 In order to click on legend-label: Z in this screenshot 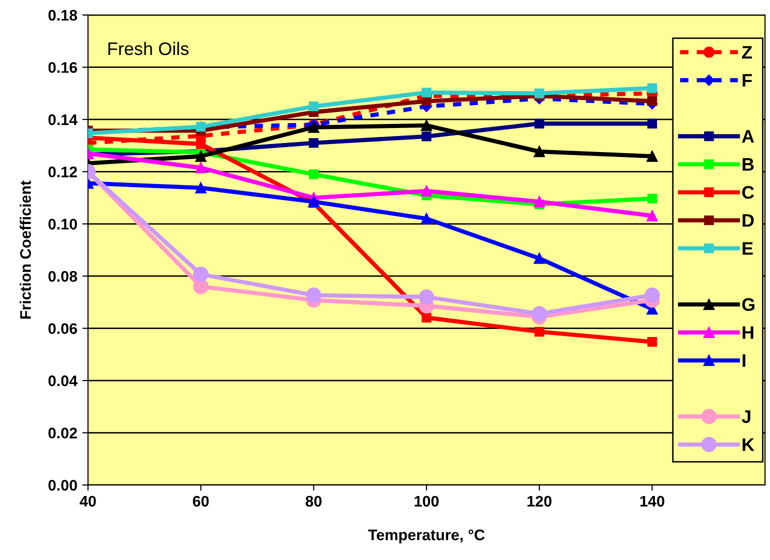, I will do `click(747, 52)`.